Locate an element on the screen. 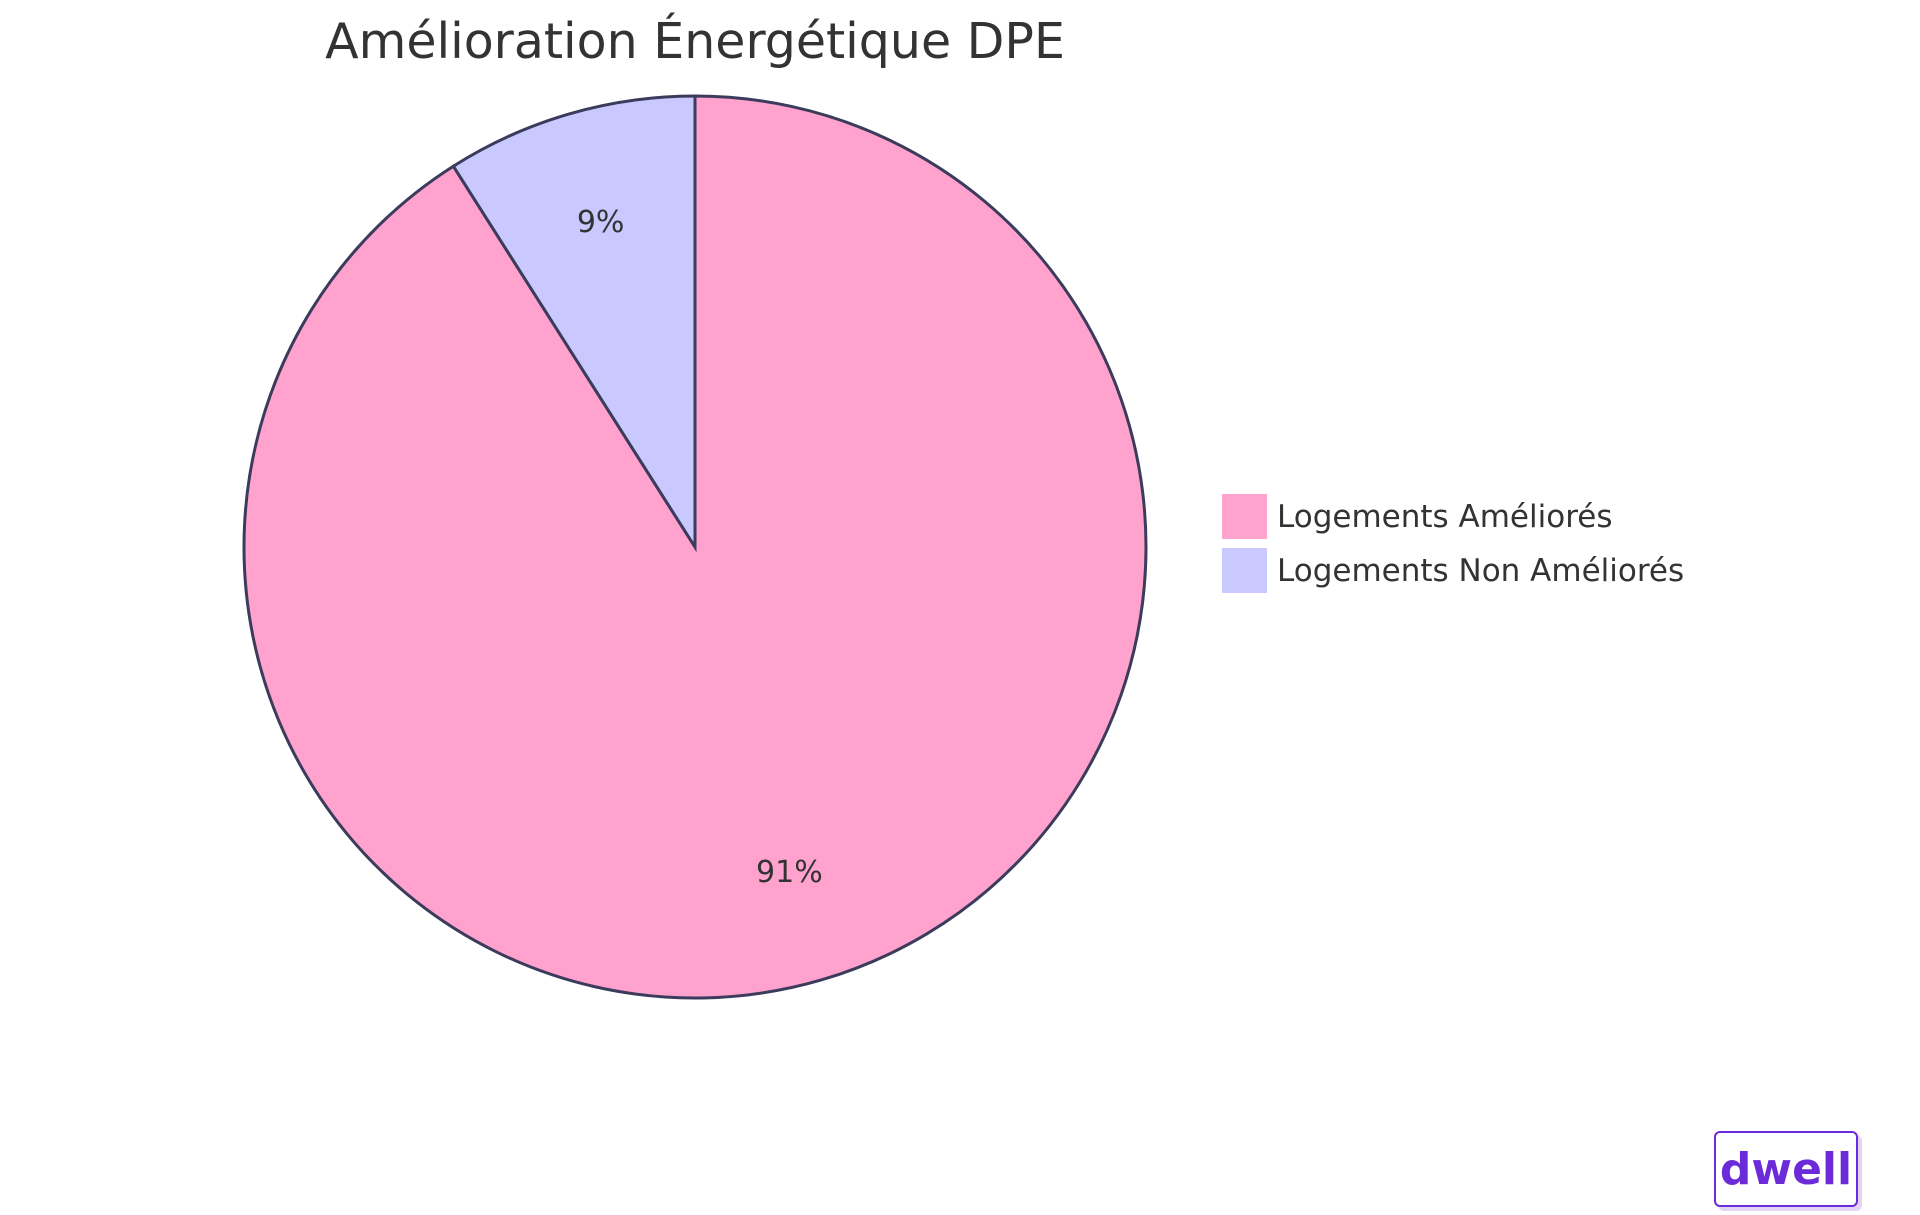  dwell-logo-badge: dwell is located at coordinates (1786, 1169).